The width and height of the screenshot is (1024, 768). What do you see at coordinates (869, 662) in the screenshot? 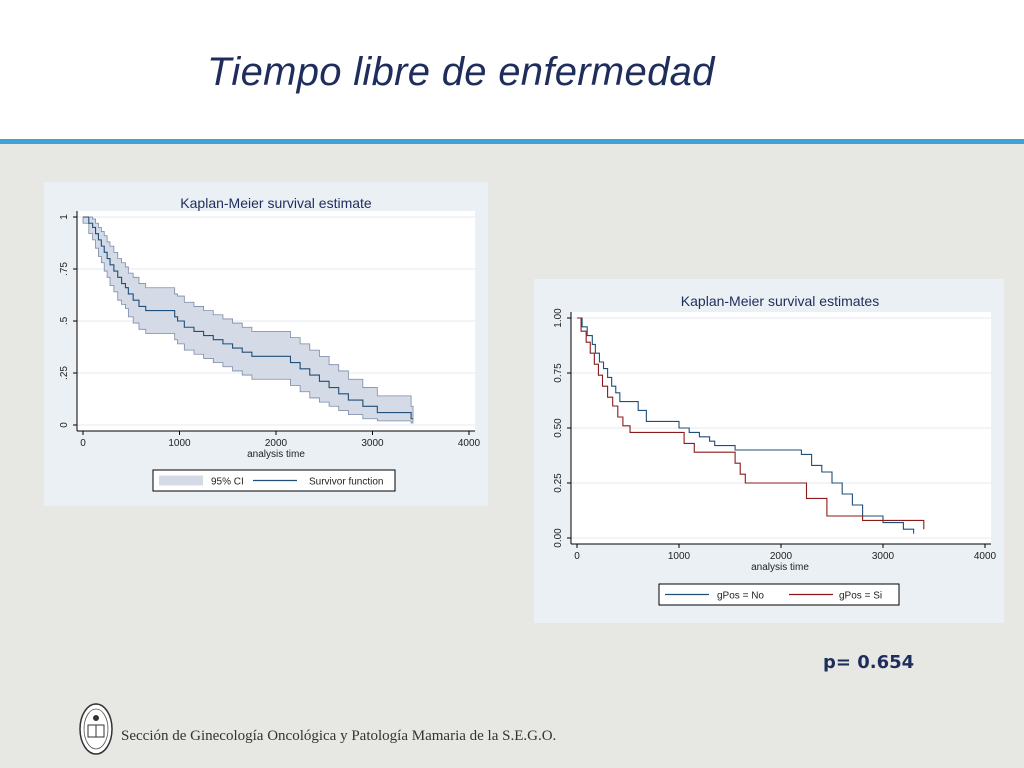
I see `p-value: p= 0.654` at bounding box center [869, 662].